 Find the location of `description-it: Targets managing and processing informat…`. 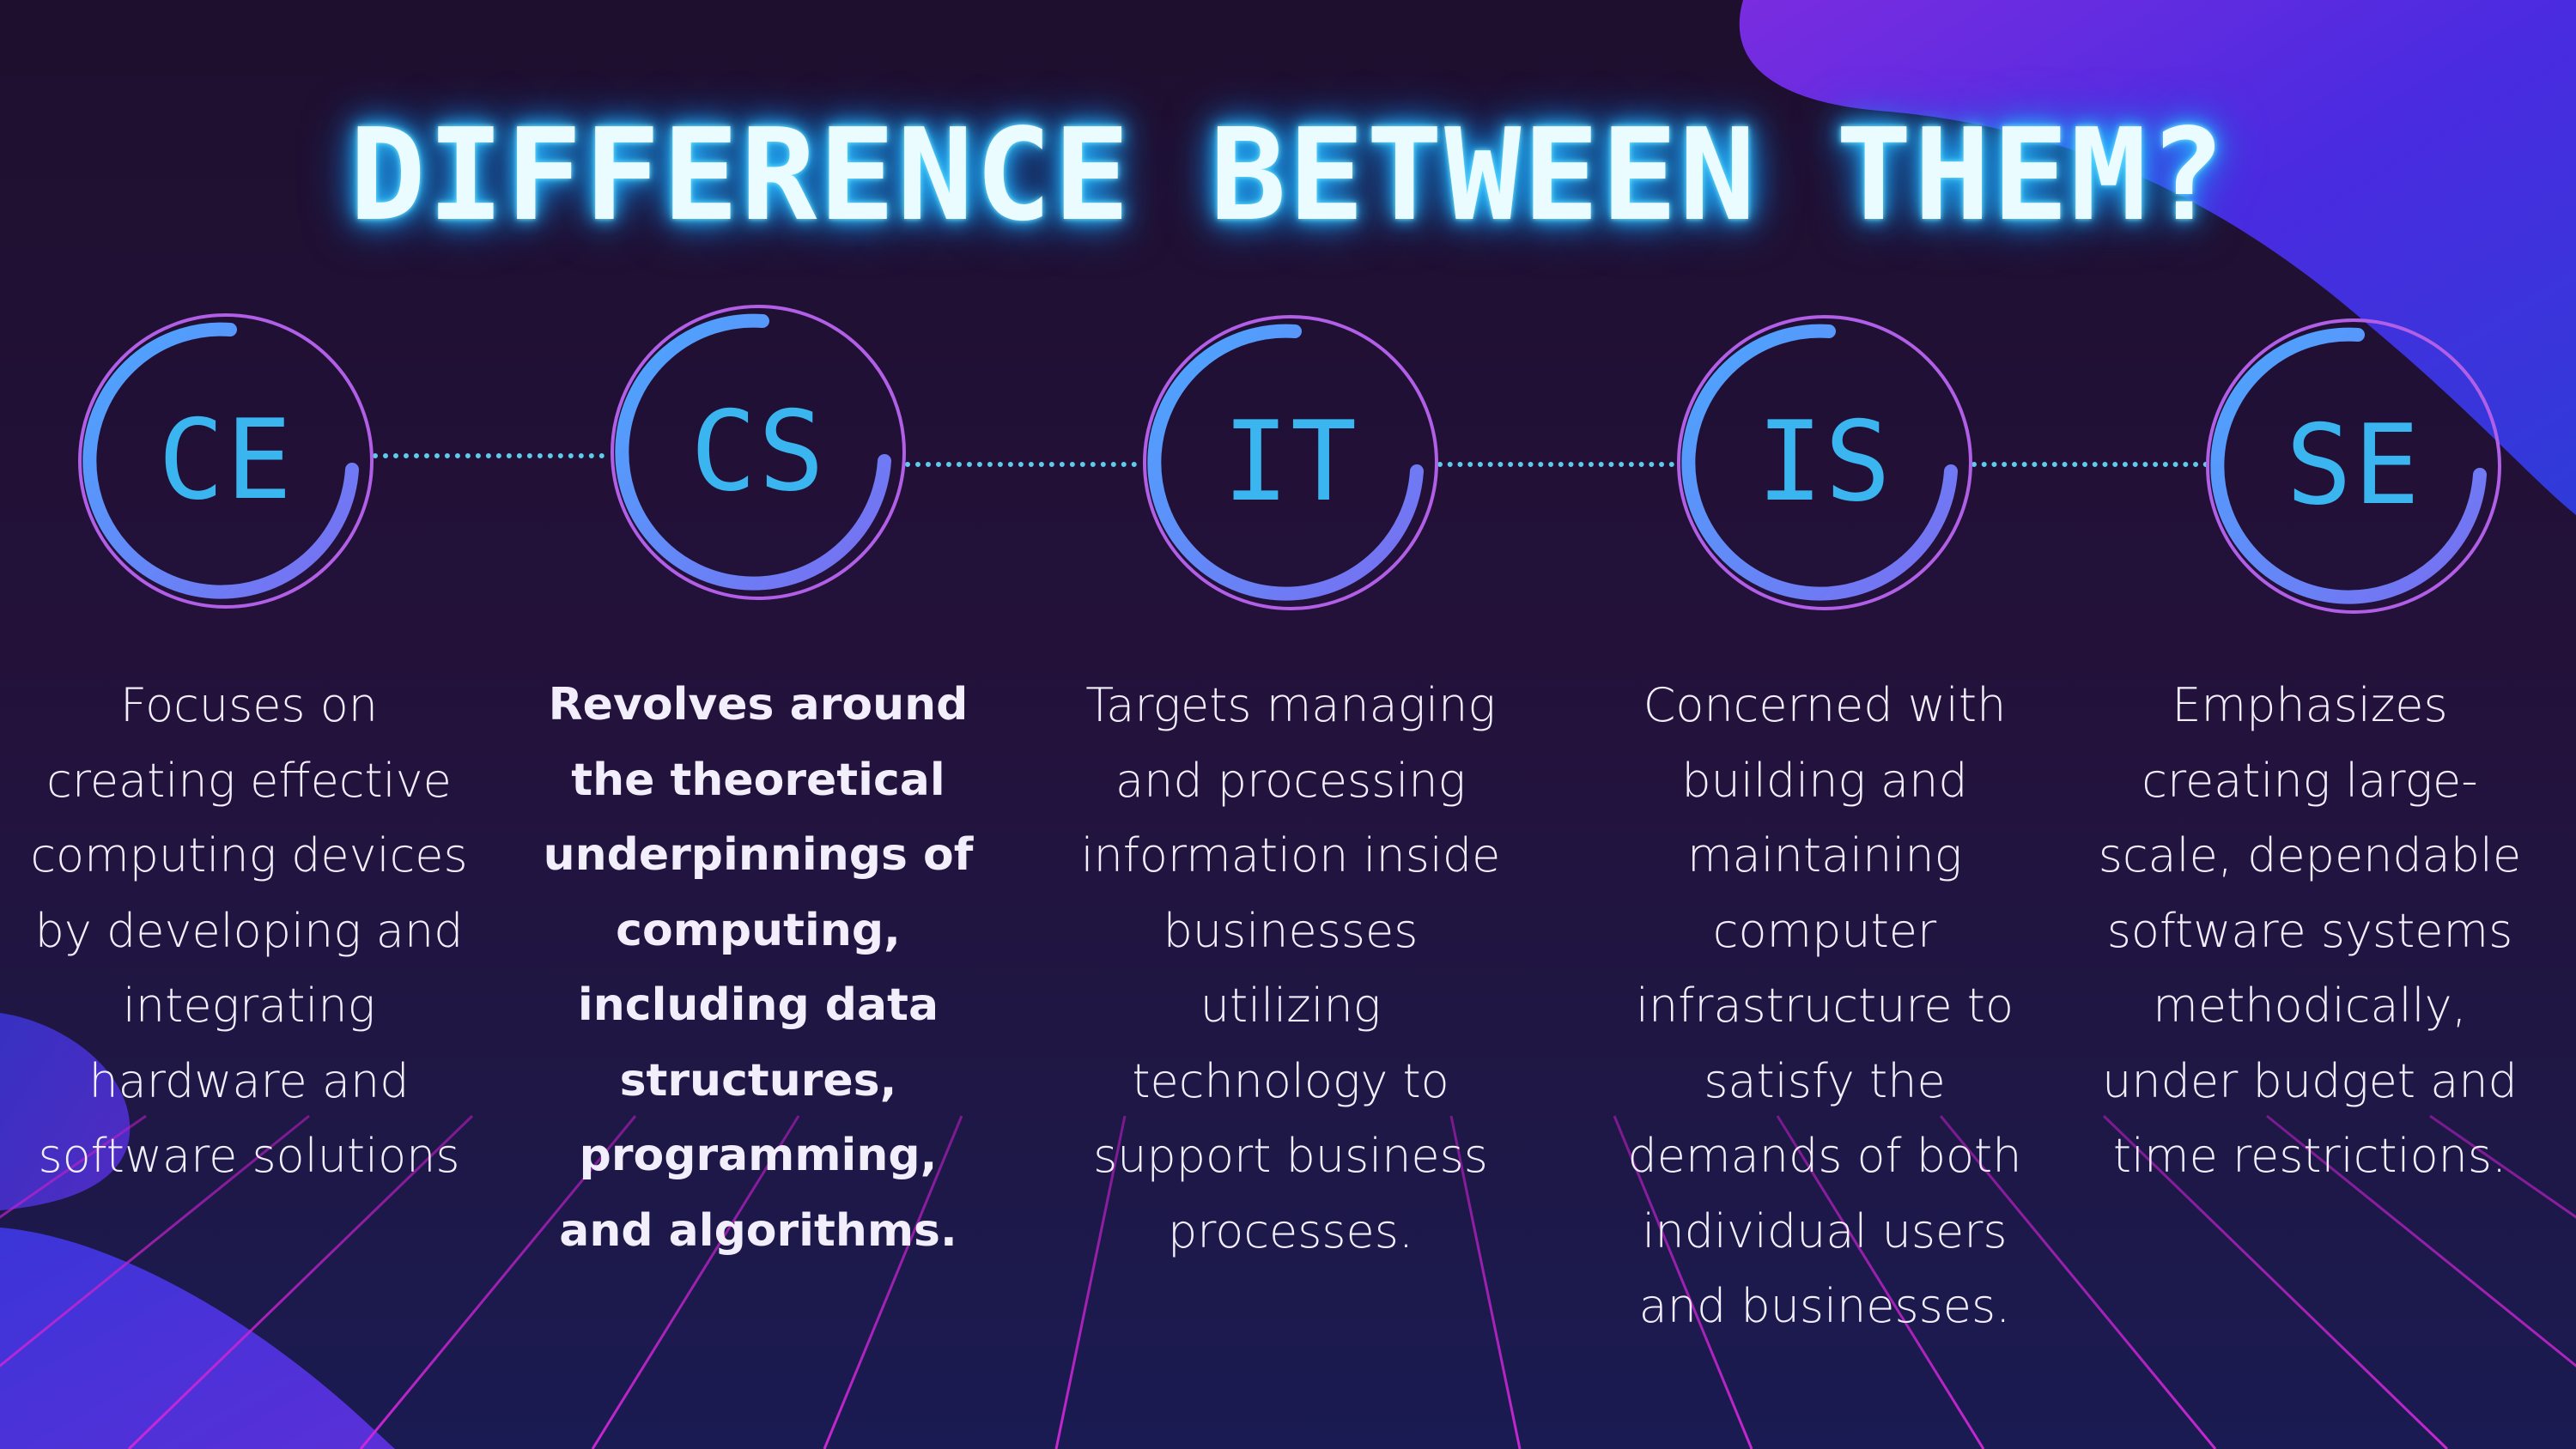

description-it: Targets managing and processing informat… is located at coordinates (1290, 968).